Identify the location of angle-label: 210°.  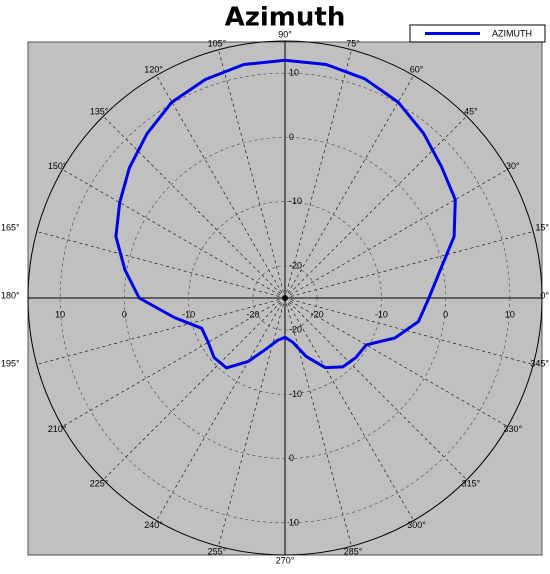
(57, 429).